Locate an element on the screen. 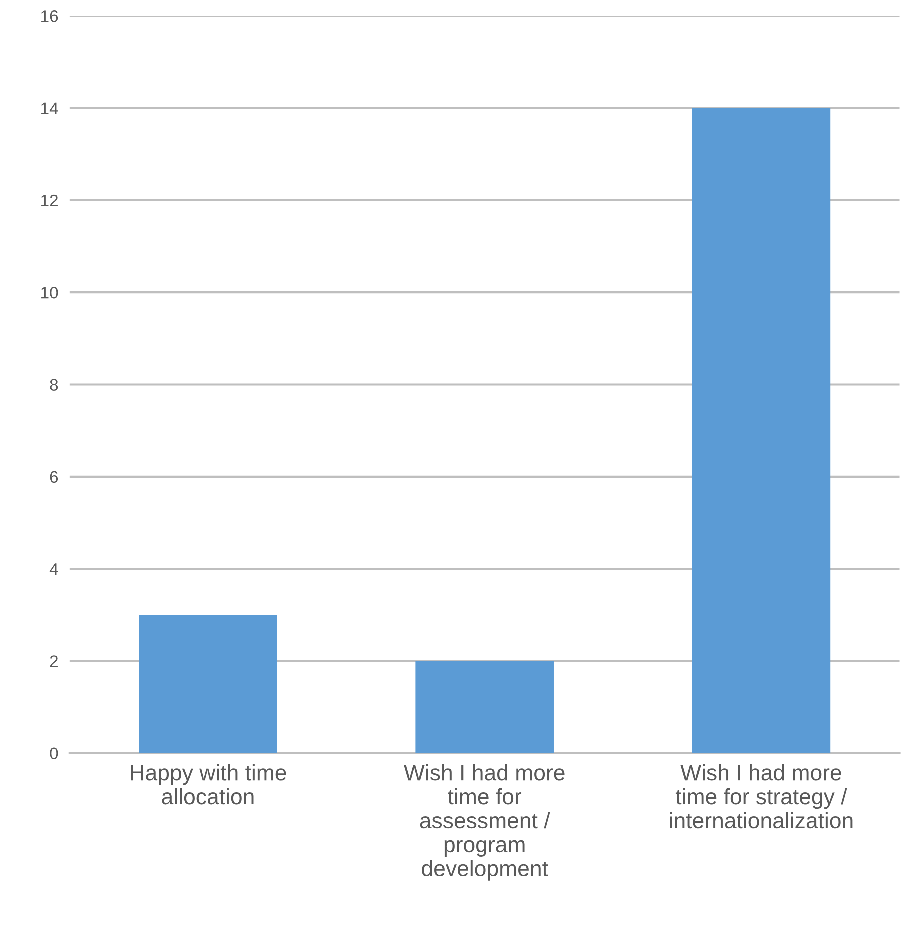 This screenshot has height=950, width=920. y-tick-label: 8 is located at coordinates (54, 385).